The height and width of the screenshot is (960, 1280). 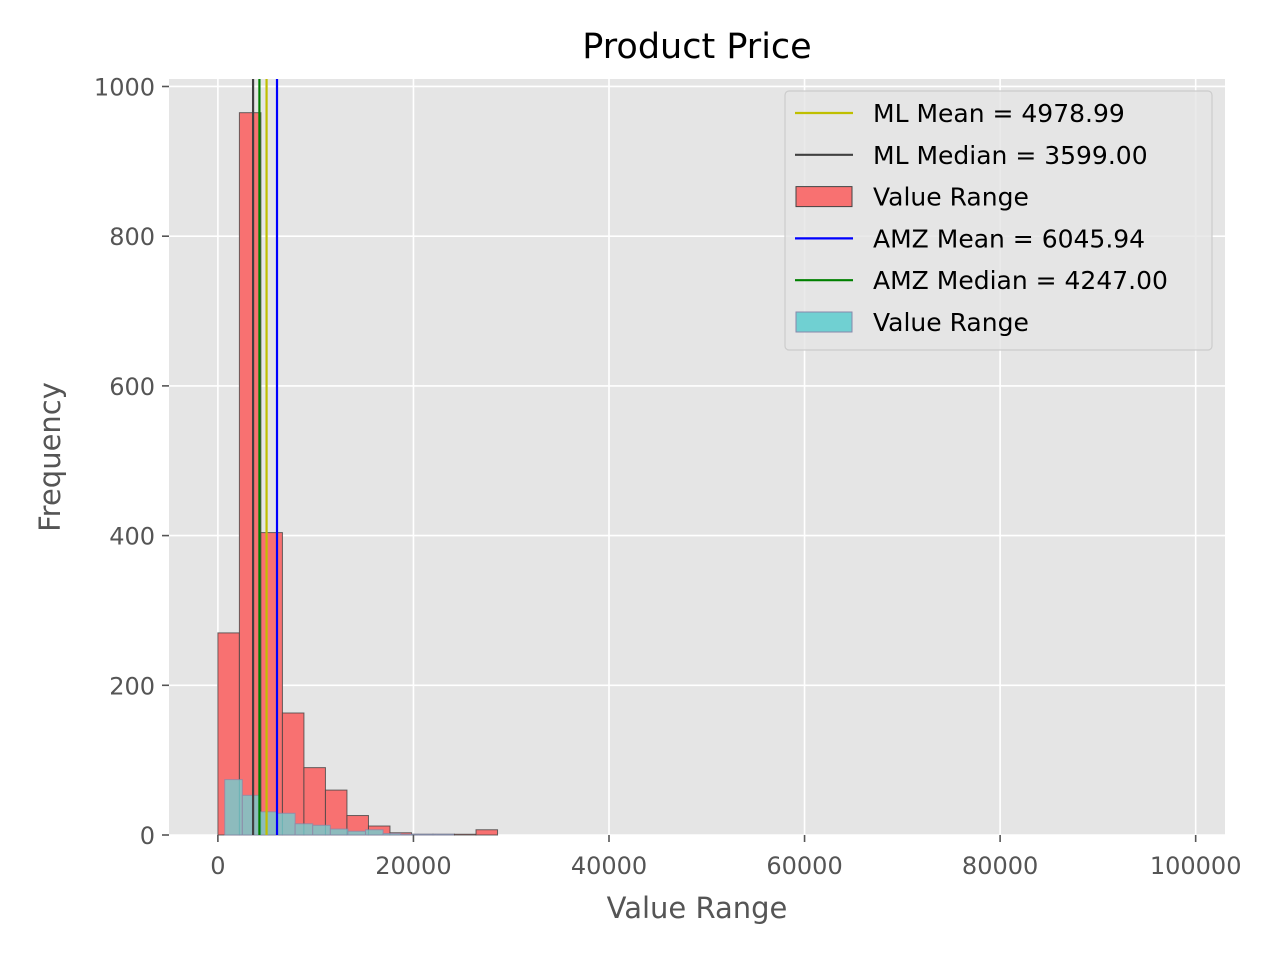 What do you see at coordinates (132, 237) in the screenshot?
I see `y-tick-label: 800` at bounding box center [132, 237].